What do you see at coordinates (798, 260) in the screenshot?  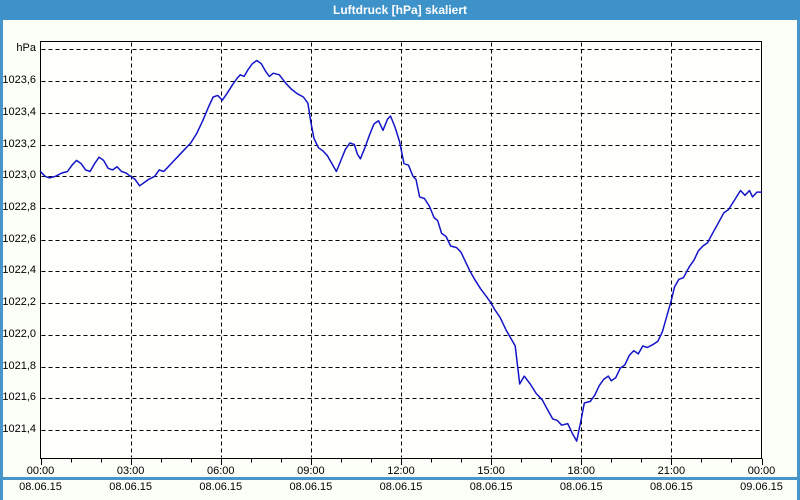 I see `window-border-right` at bounding box center [798, 260].